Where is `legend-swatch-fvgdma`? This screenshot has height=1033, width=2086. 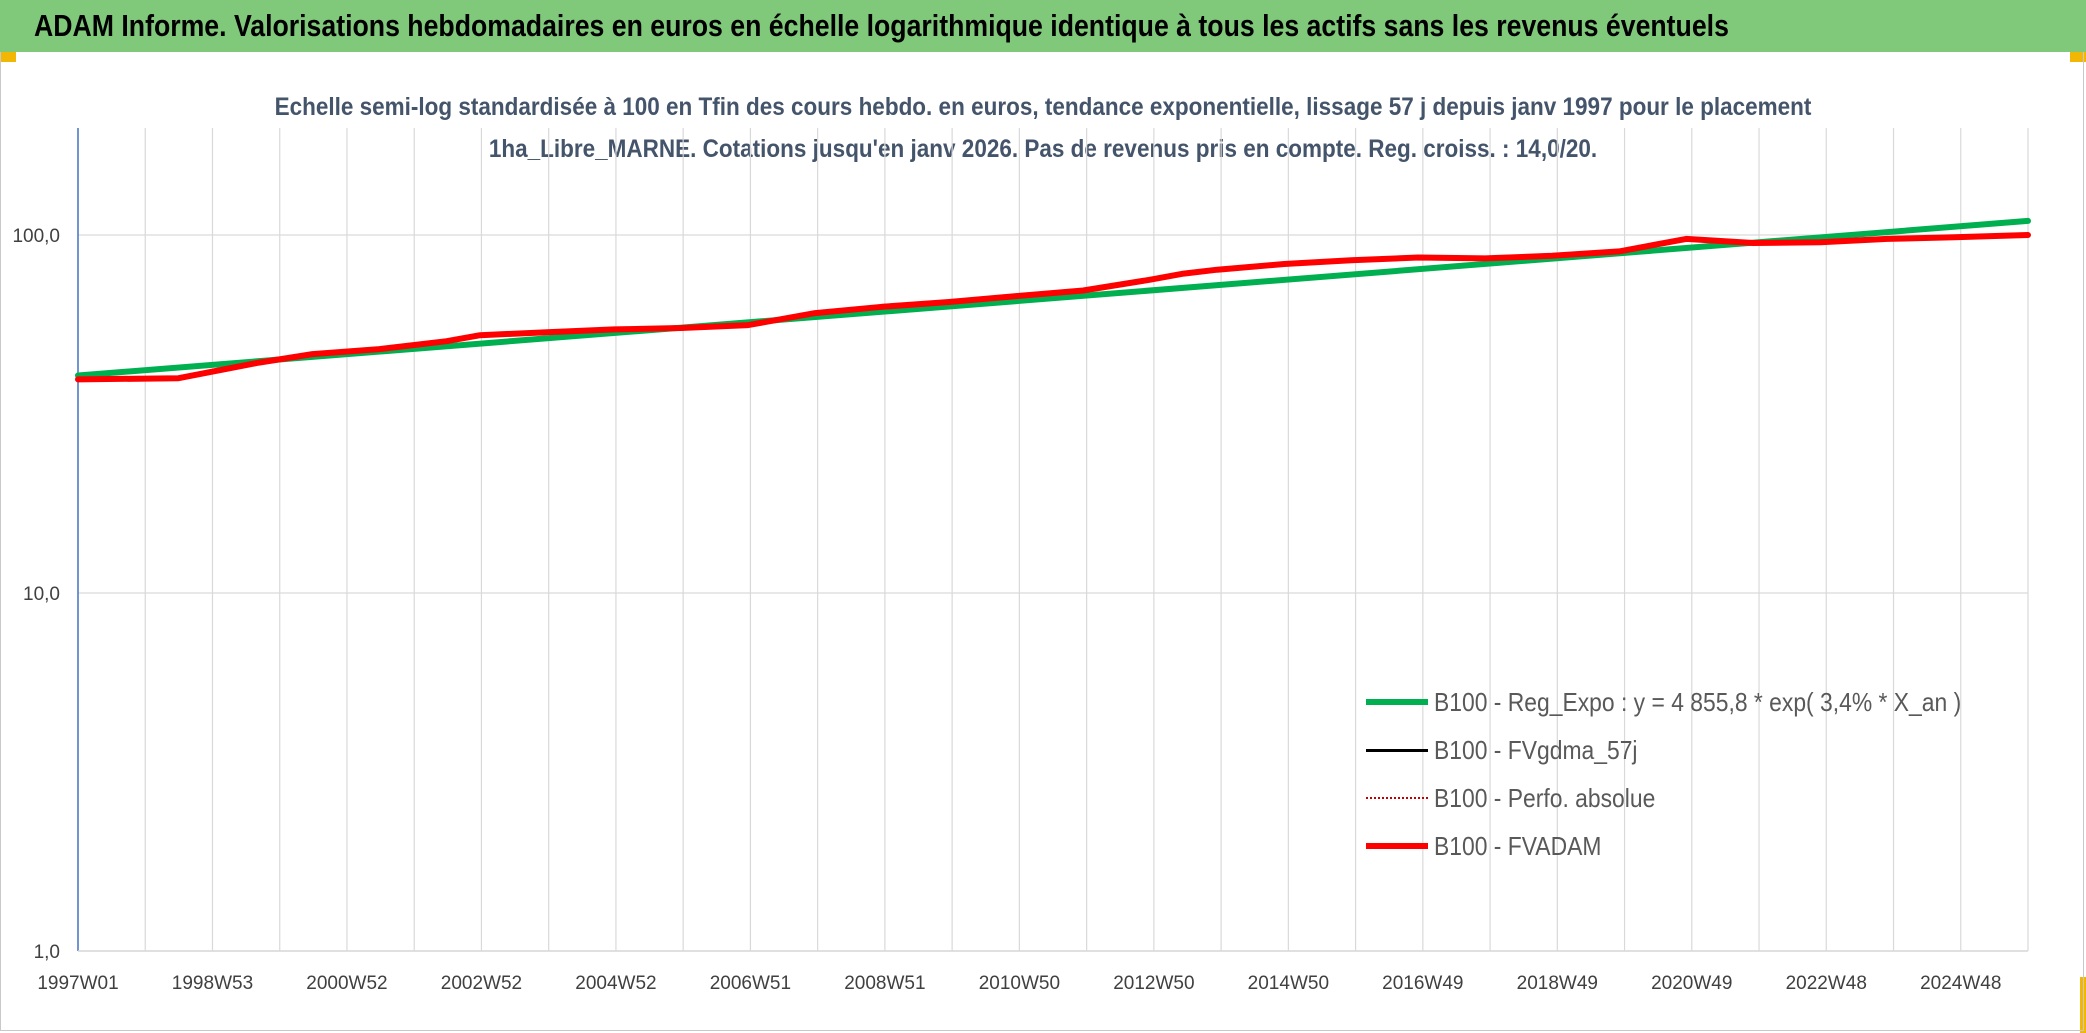
legend-swatch-fvgdma is located at coordinates (1397, 750).